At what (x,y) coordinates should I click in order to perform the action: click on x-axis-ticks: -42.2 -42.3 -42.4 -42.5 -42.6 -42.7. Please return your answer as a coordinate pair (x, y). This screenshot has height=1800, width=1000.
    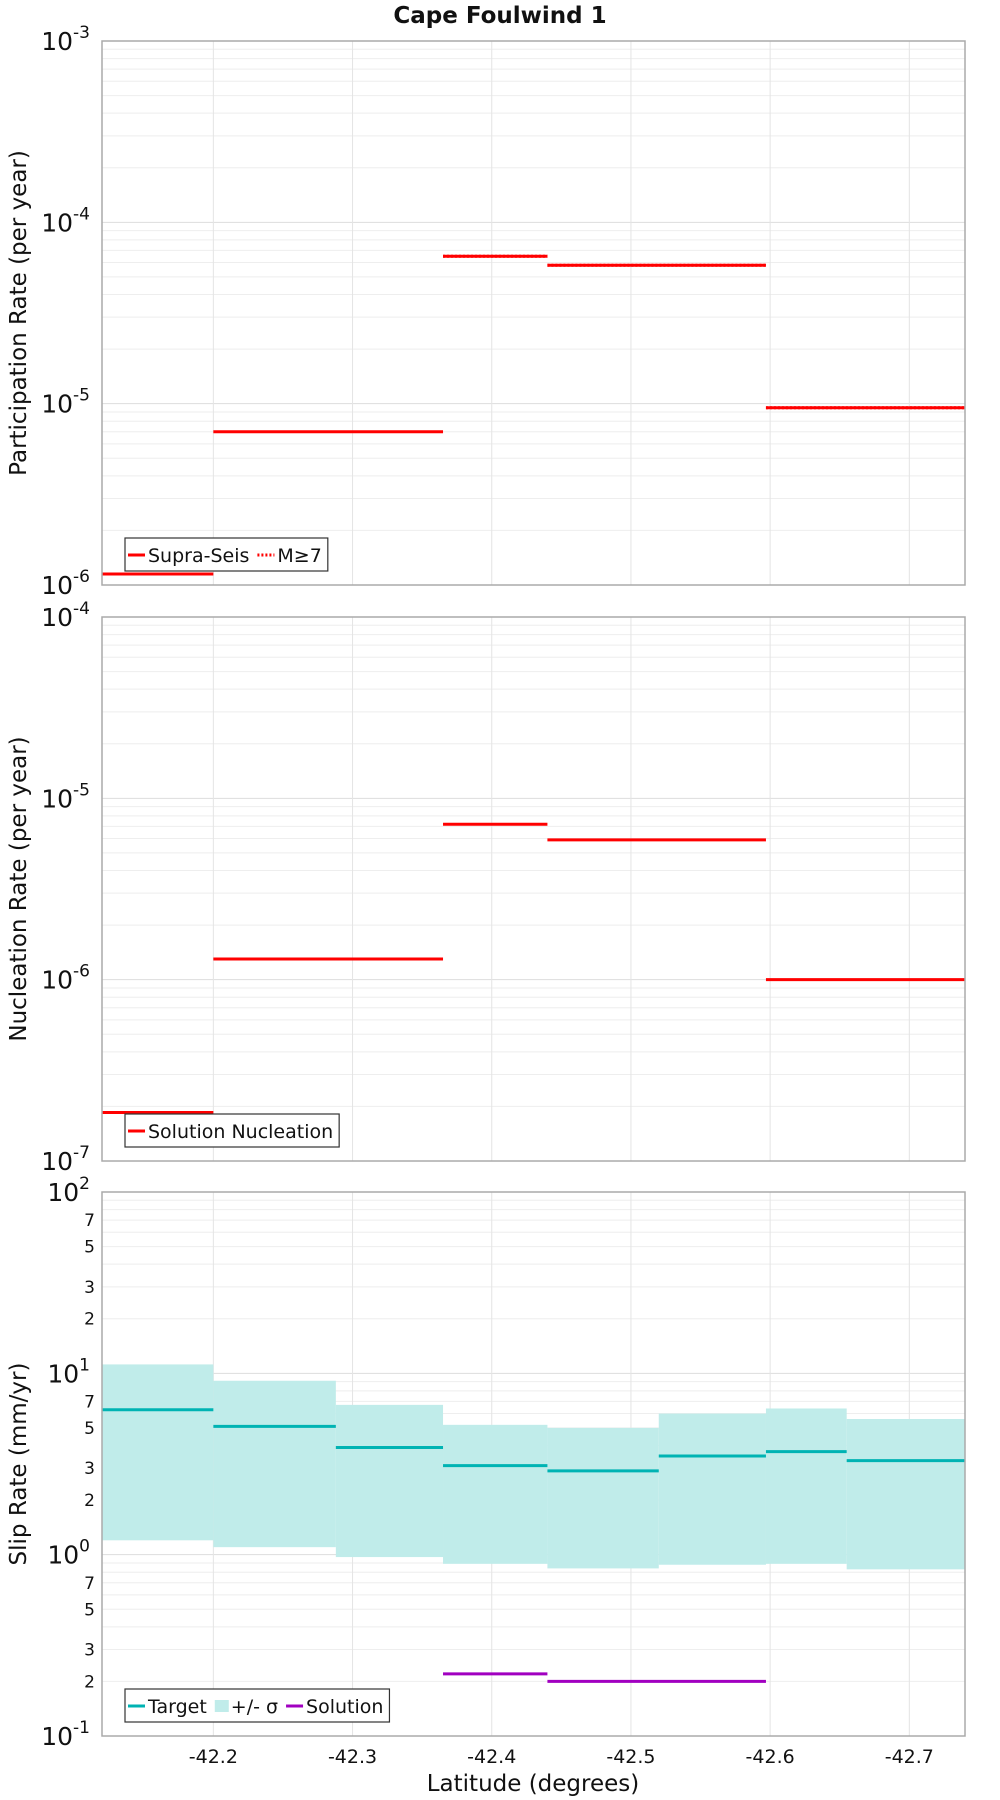
    Looking at the image, I should click on (561, 1757).